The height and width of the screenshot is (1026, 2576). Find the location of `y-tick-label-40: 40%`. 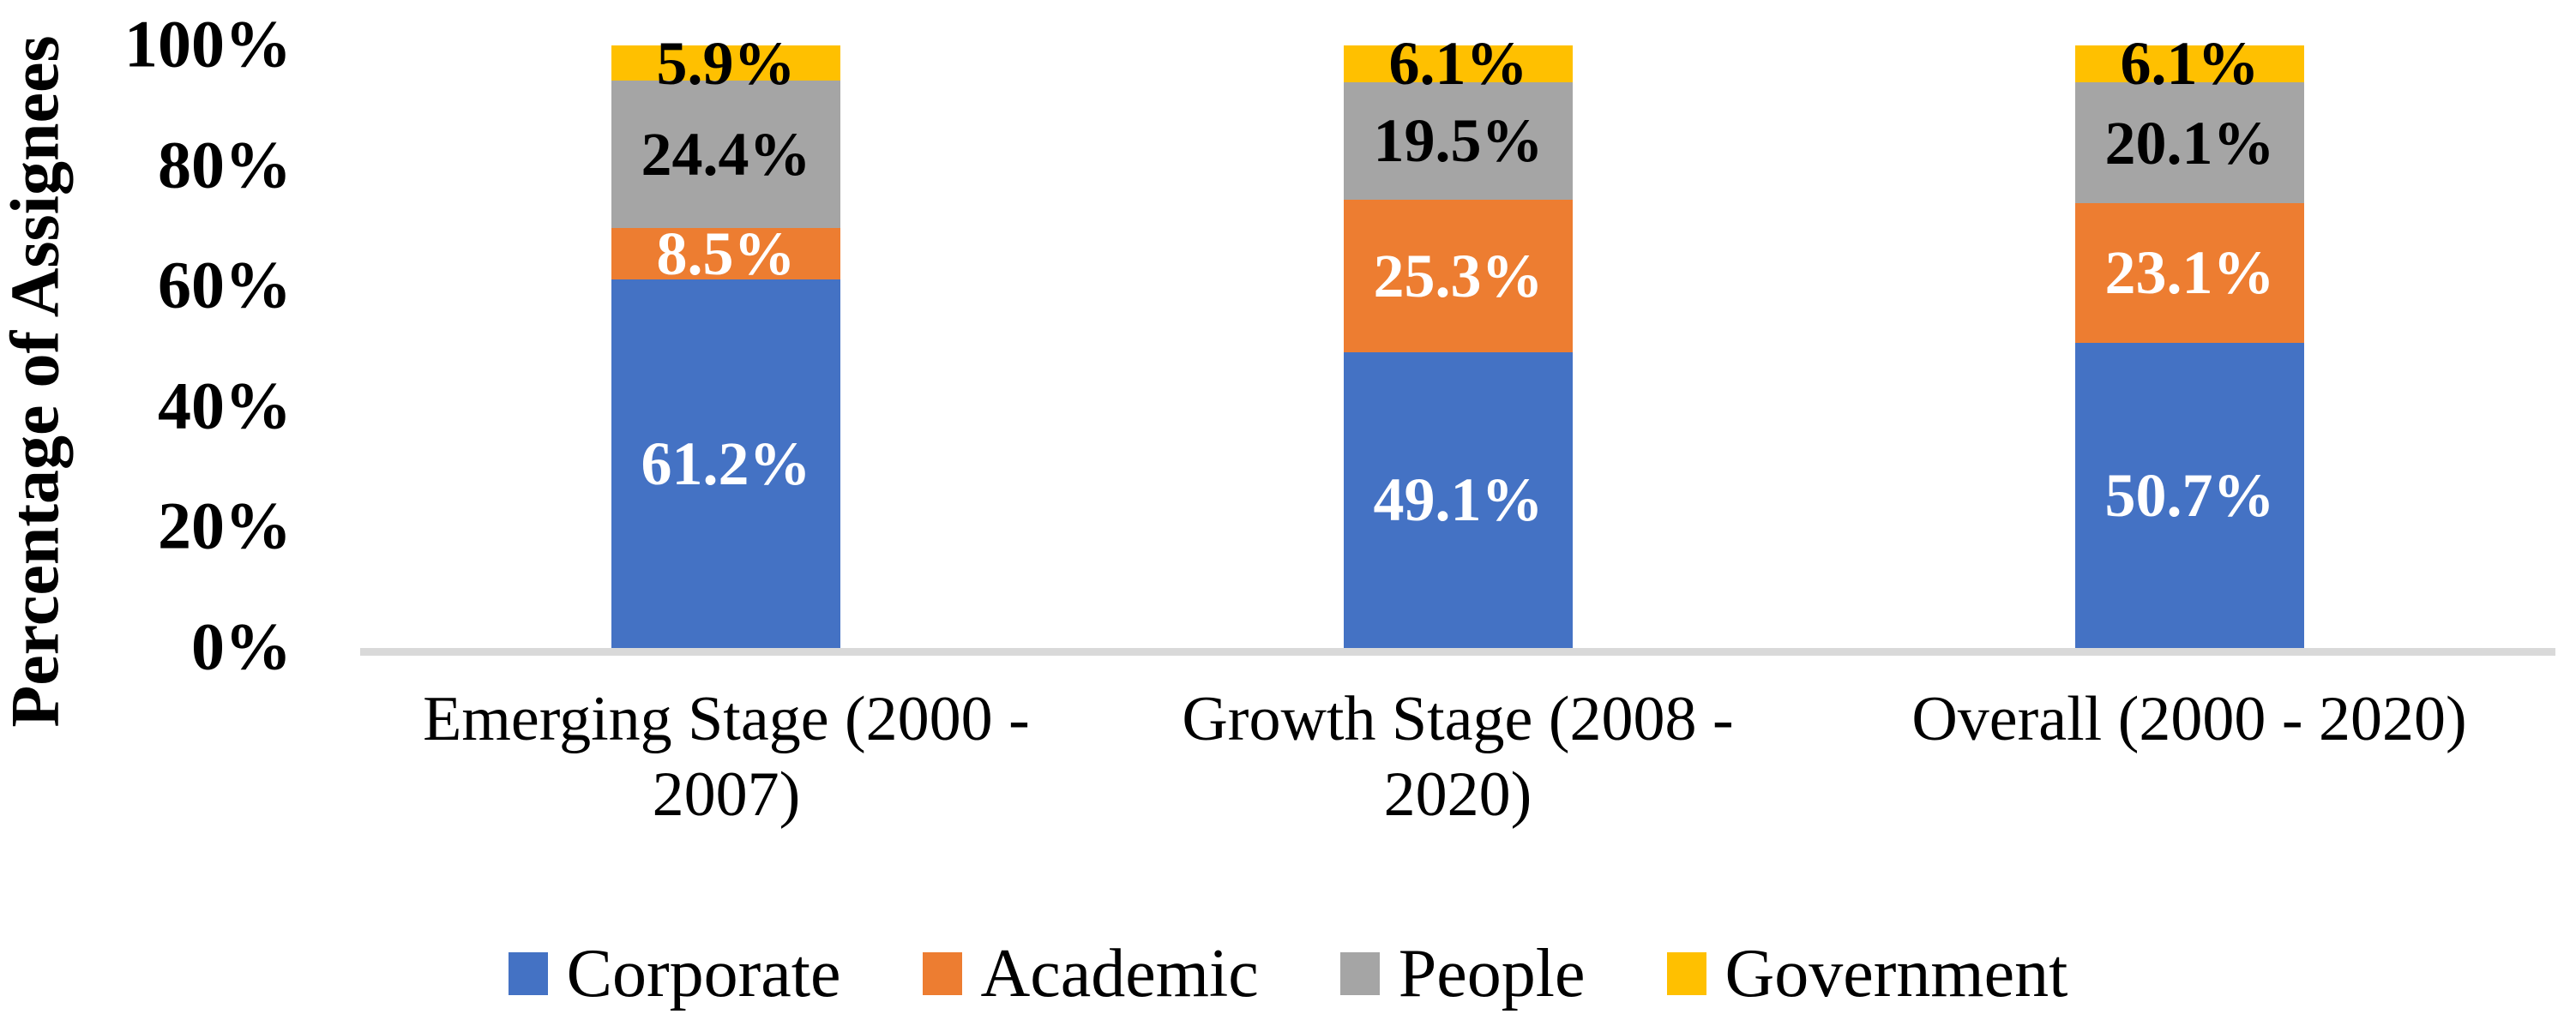

y-tick-label-40: 40% is located at coordinates (225, 405).